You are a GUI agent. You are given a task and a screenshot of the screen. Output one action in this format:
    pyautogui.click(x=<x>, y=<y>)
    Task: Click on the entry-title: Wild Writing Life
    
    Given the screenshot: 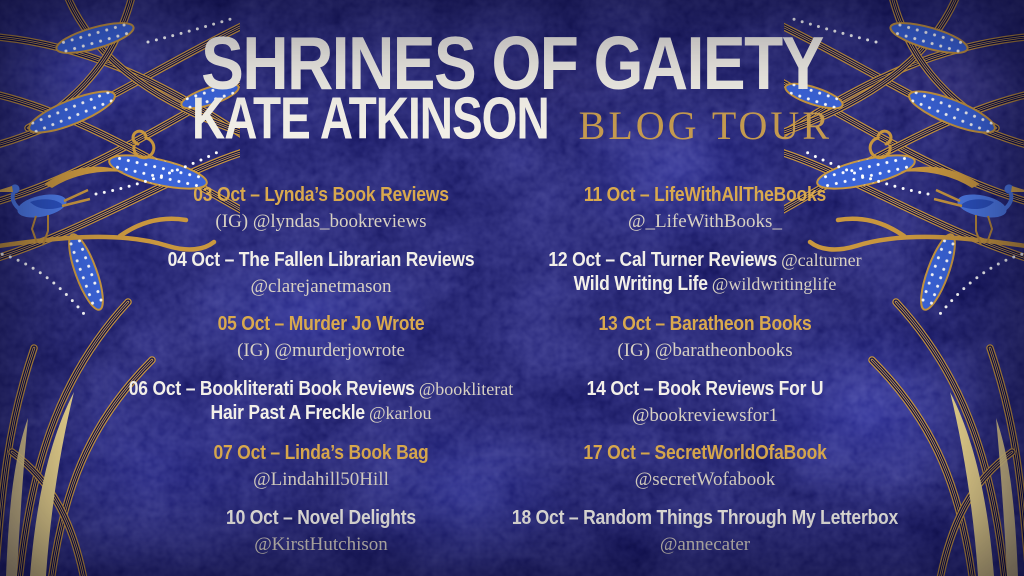 What is the action you would take?
    pyautogui.click(x=640, y=282)
    